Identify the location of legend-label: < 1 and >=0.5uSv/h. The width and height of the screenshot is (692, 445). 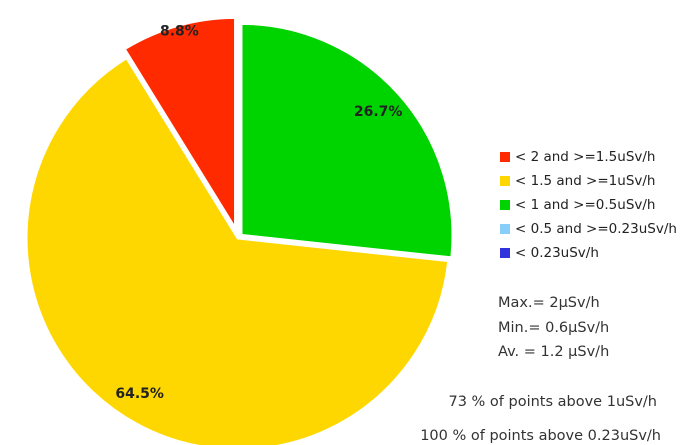
(585, 205).